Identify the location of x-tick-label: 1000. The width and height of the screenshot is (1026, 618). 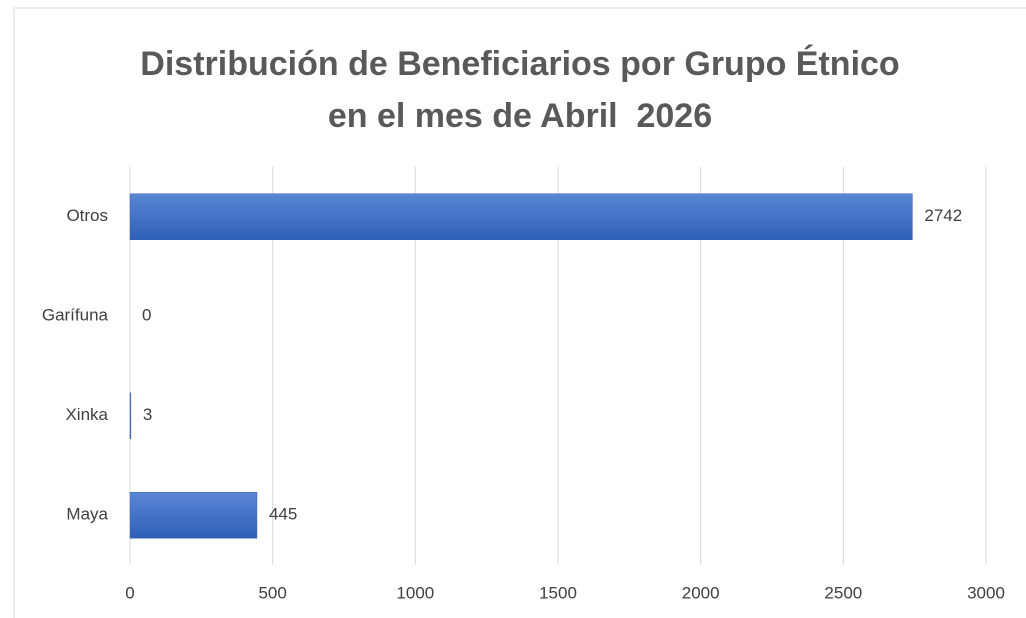
(415, 592).